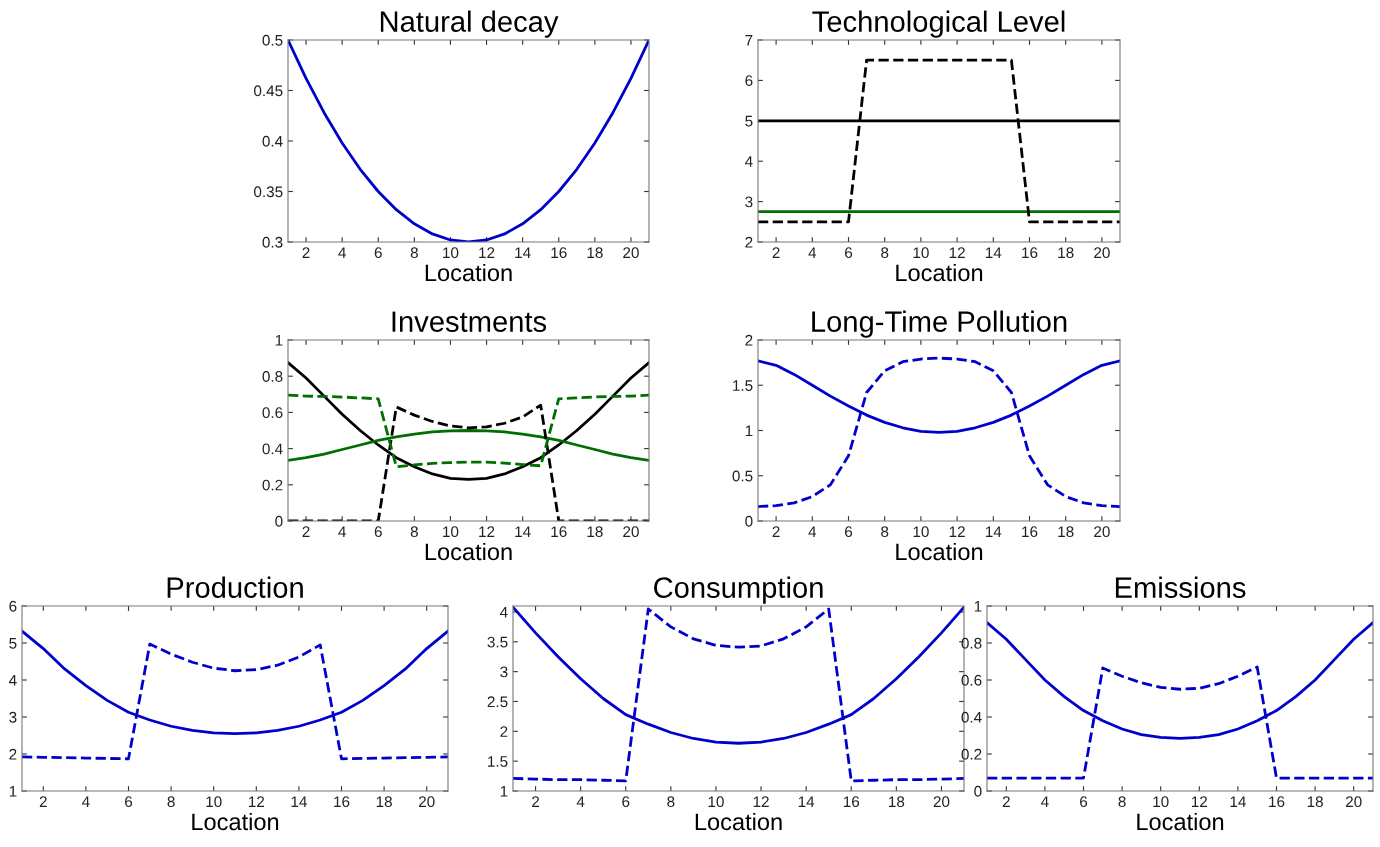 Image resolution: width=1380 pixels, height=847 pixels. What do you see at coordinates (469, 321) in the screenshot?
I see `chart-title: Investments` at bounding box center [469, 321].